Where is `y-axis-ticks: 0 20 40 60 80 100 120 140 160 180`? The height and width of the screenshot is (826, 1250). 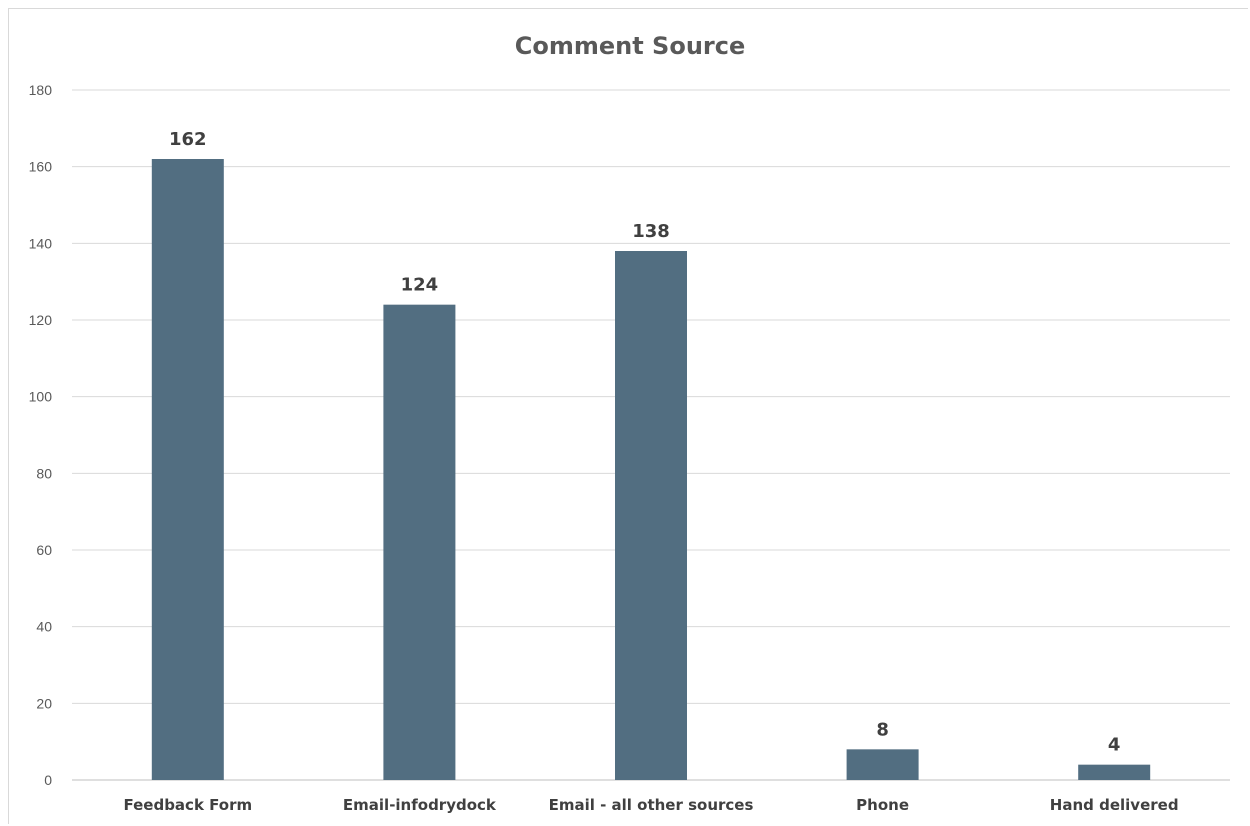 y-axis-ticks: 0 20 40 60 80 100 120 140 160 180 is located at coordinates (41, 435).